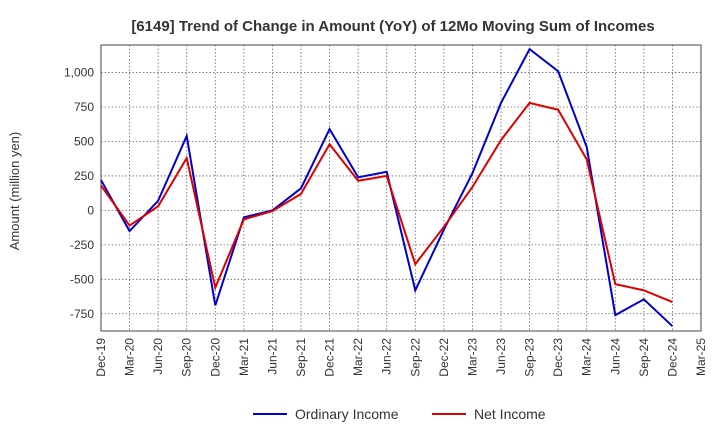 The height and width of the screenshot is (440, 720). I want to click on x-tick-label: Dec-21, so click(330, 357).